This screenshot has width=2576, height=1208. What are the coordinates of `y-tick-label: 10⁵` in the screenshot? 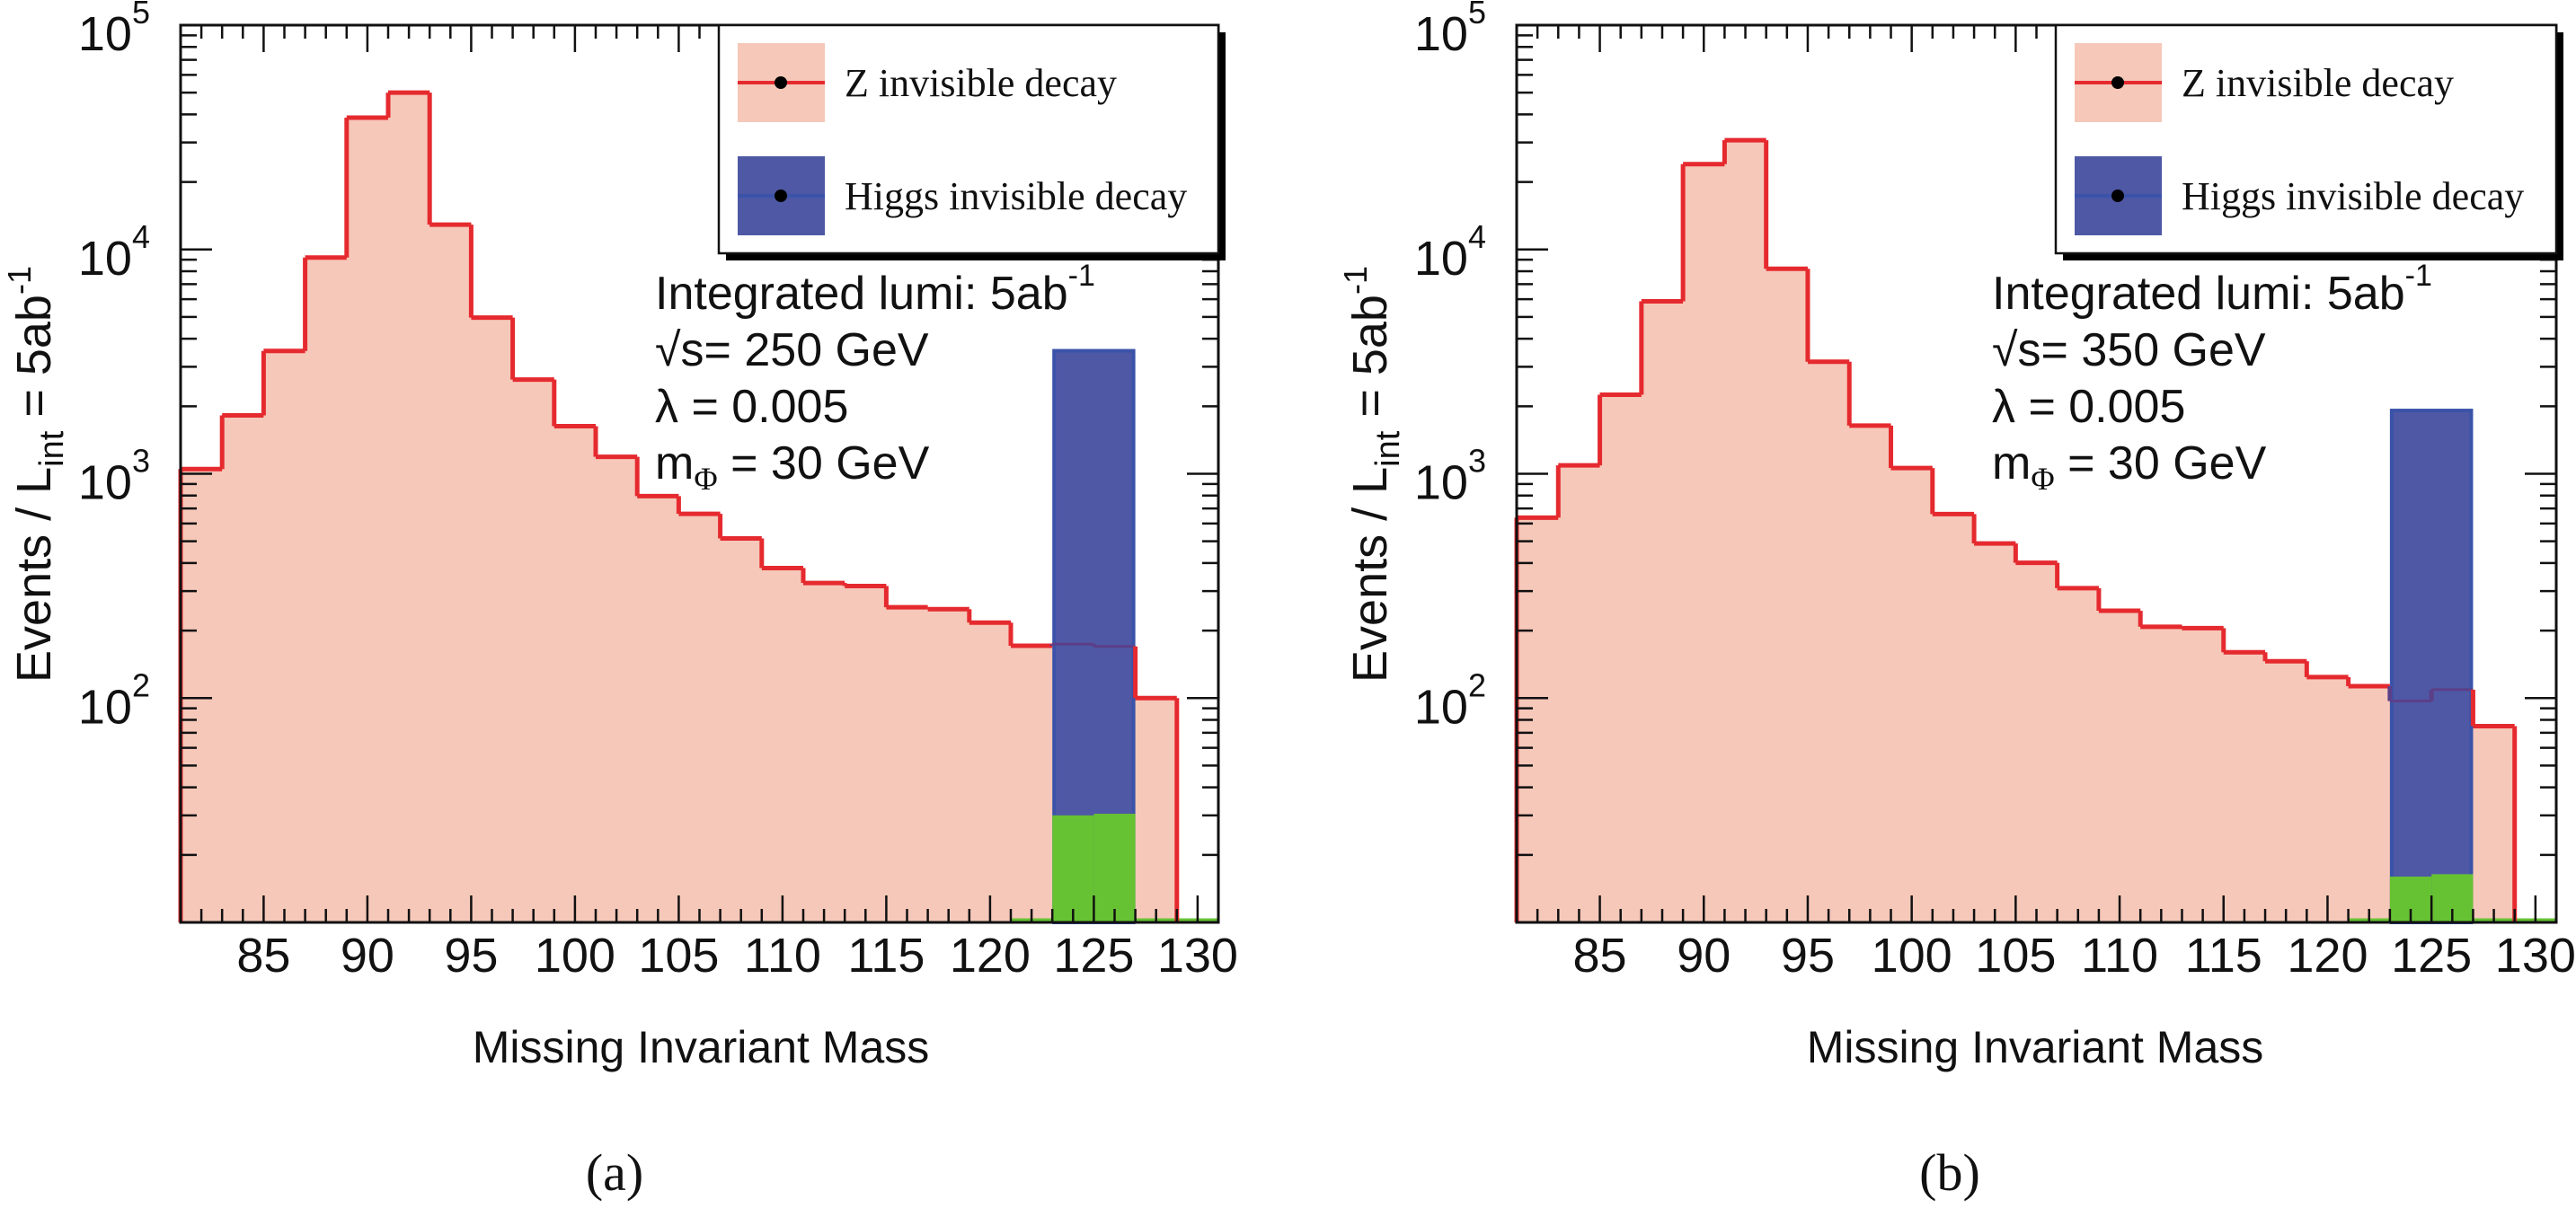 It's located at (114, 31).